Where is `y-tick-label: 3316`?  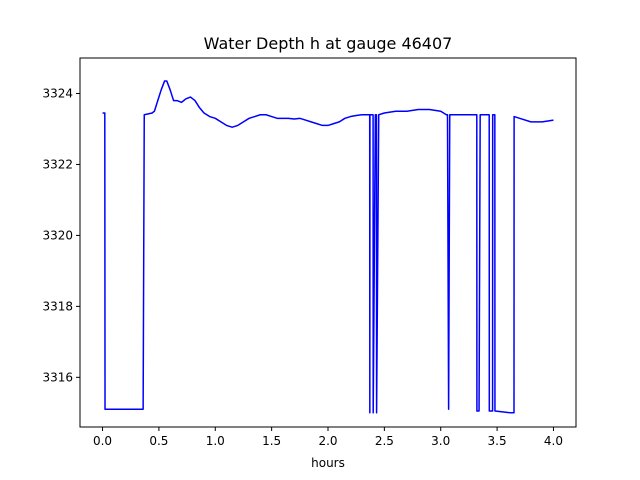 y-tick-label: 3316 is located at coordinates (57, 377).